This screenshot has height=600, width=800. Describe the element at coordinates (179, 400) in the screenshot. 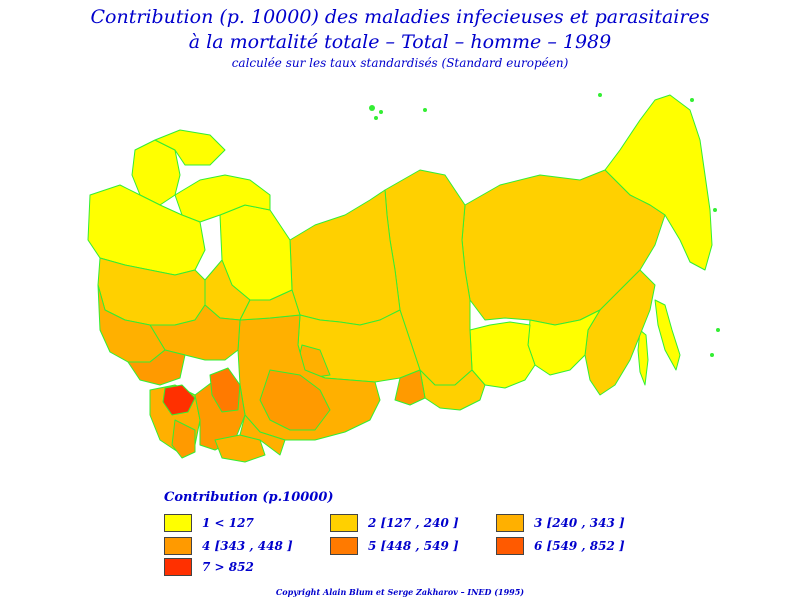

I see `region-turkmenistan-west` at that location.